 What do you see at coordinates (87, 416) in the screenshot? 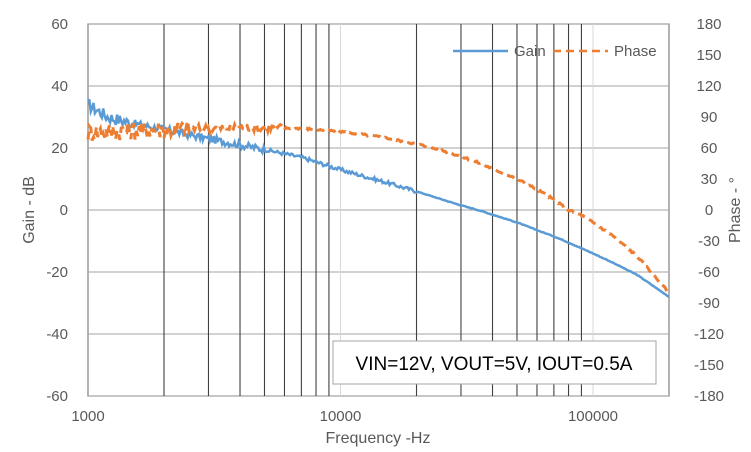
I see `x-tick-label: 1000` at bounding box center [87, 416].